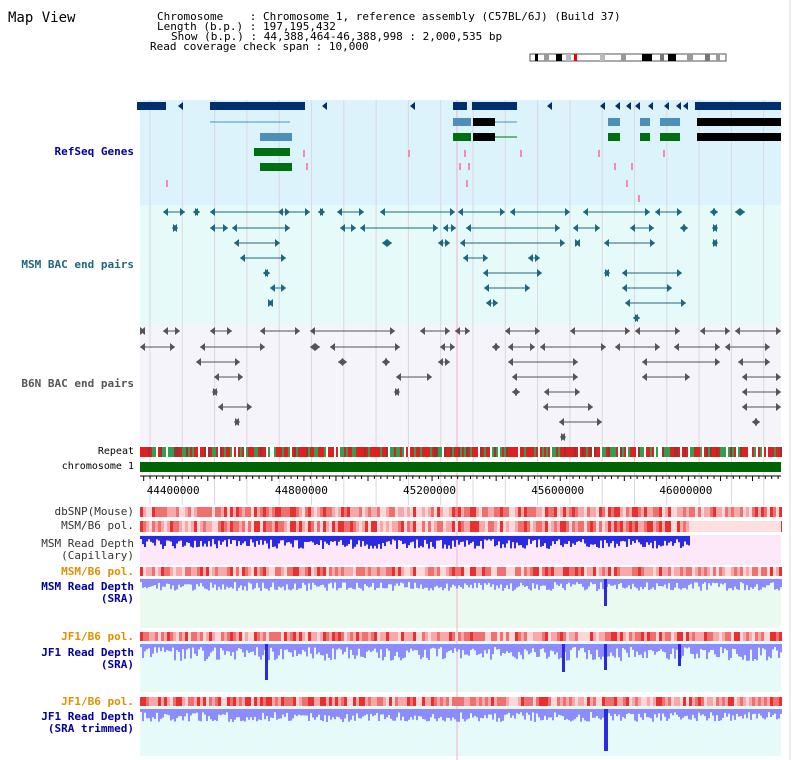 The image size is (800, 760). Describe the element at coordinates (465, 153) in the screenshot. I see `snp-mark` at that location.